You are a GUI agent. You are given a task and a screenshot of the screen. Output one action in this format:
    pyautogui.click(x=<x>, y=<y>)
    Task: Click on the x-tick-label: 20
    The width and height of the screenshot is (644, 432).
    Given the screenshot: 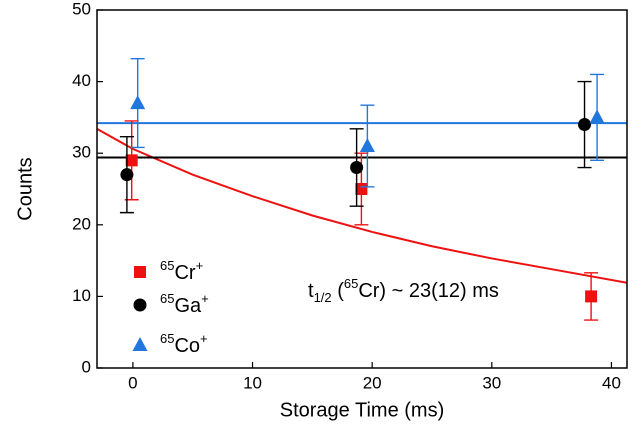 What is the action you would take?
    pyautogui.click(x=372, y=382)
    